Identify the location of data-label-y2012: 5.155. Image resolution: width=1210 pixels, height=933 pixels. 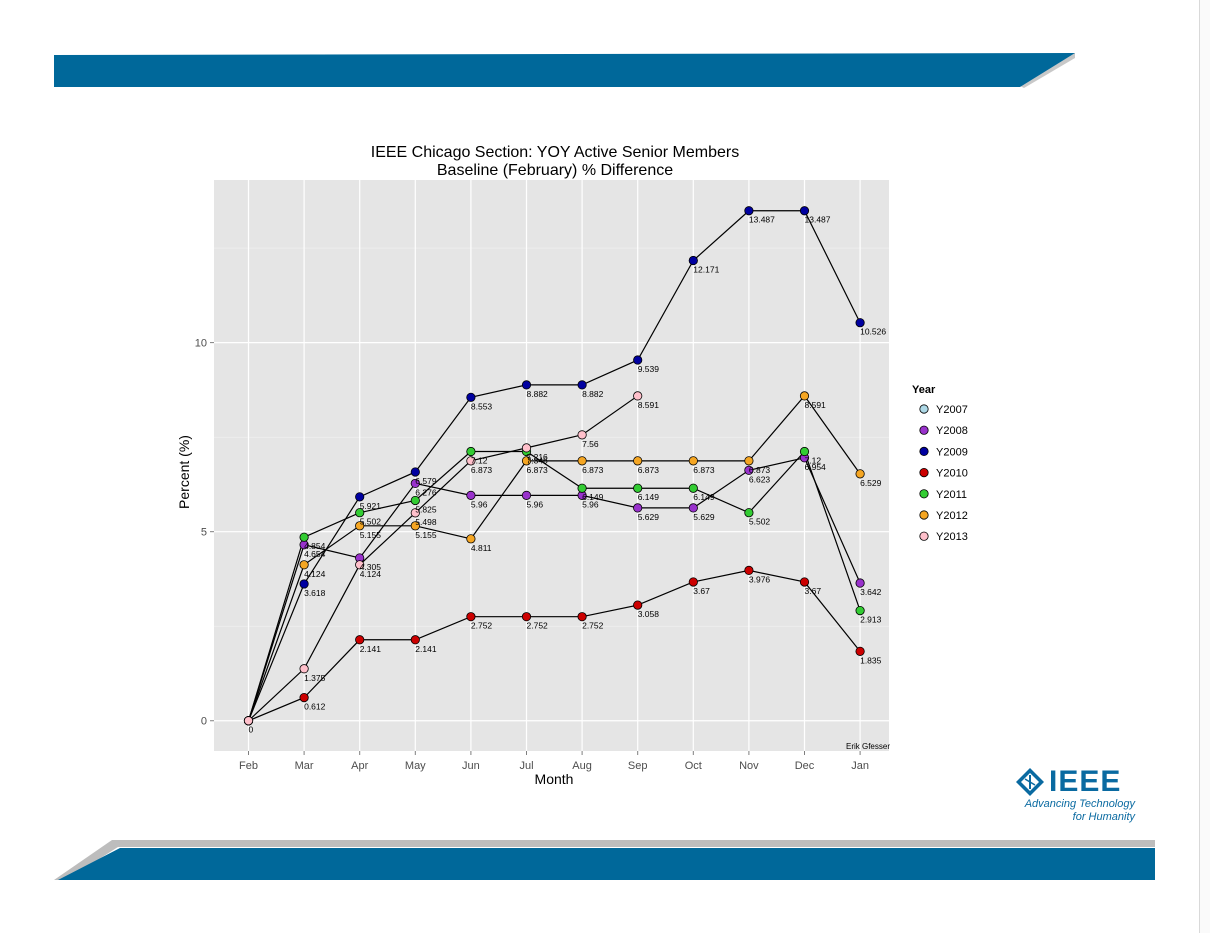
(426, 535).